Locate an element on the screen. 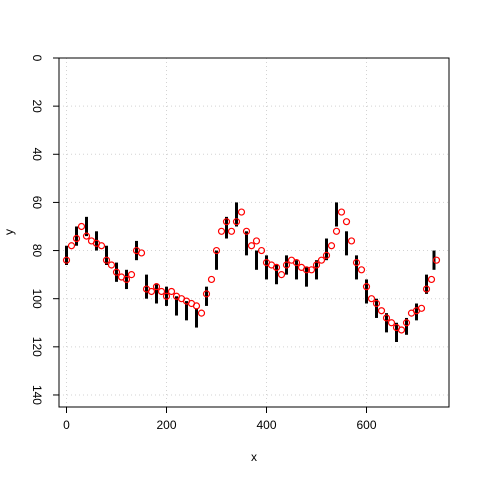 The image size is (480, 480). y-axis-title: y is located at coordinates (9, 232).